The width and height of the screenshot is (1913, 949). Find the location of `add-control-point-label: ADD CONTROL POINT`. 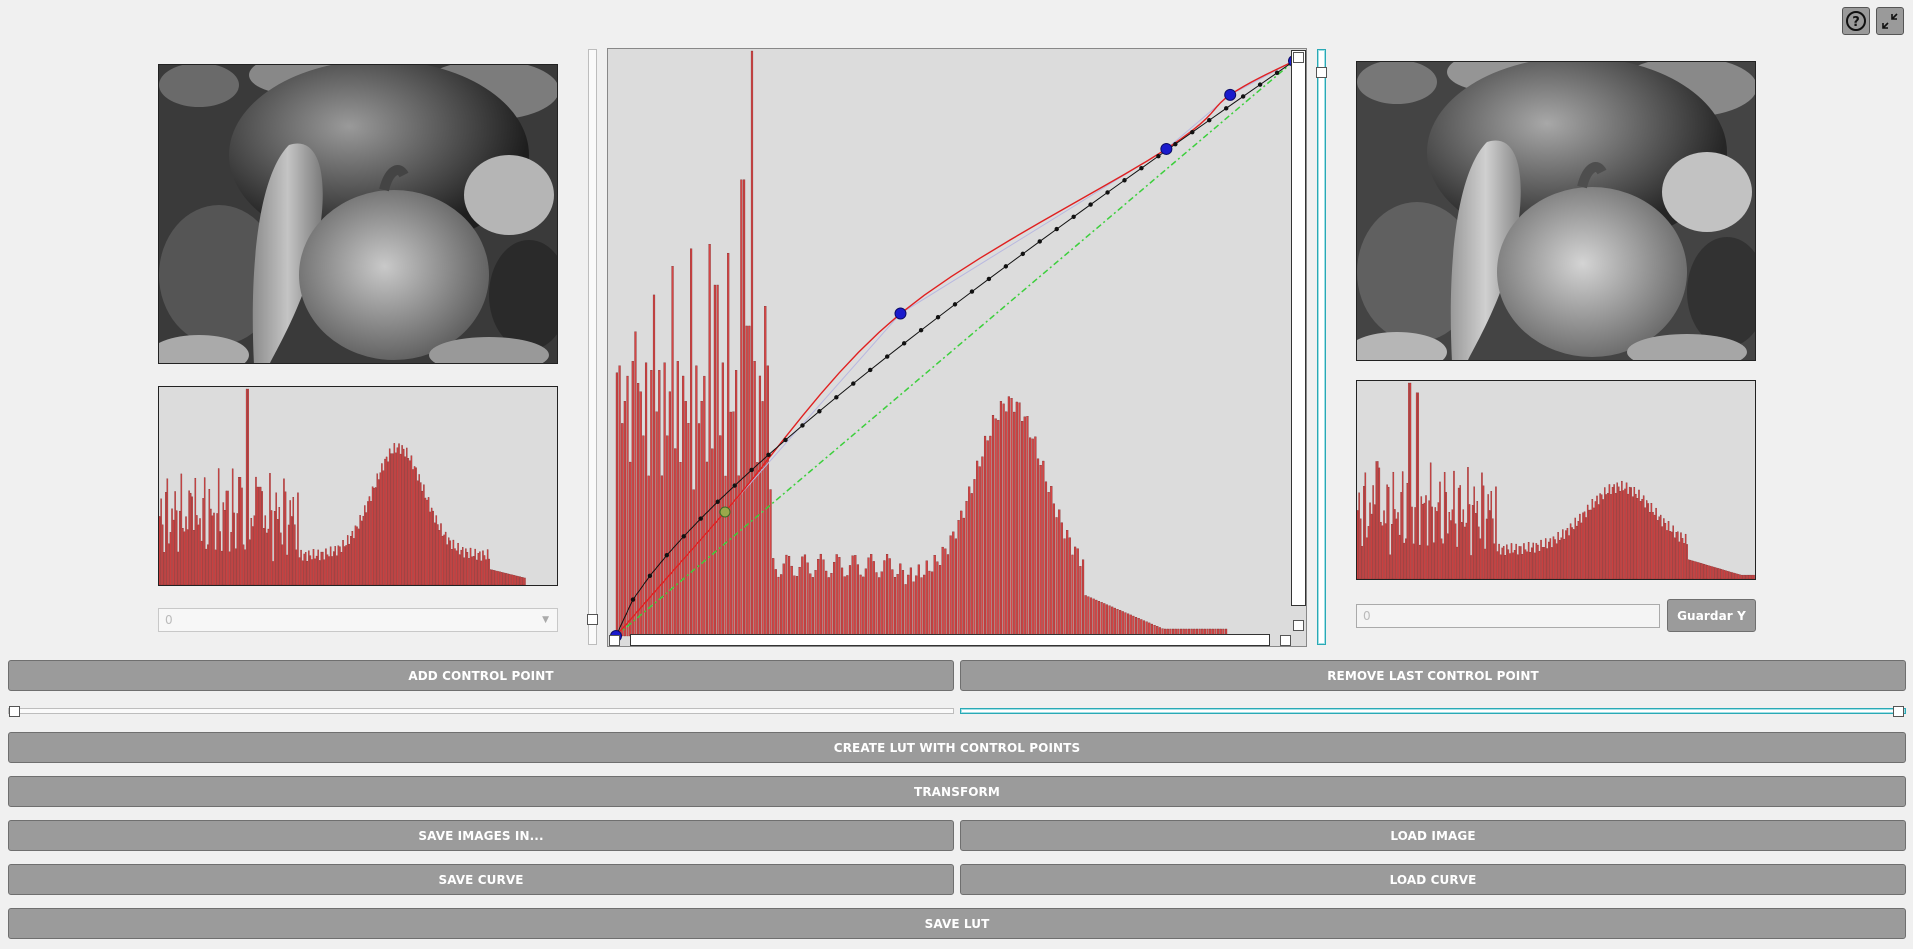

add-control-point-label: ADD CONTROL POINT is located at coordinates (481, 675).